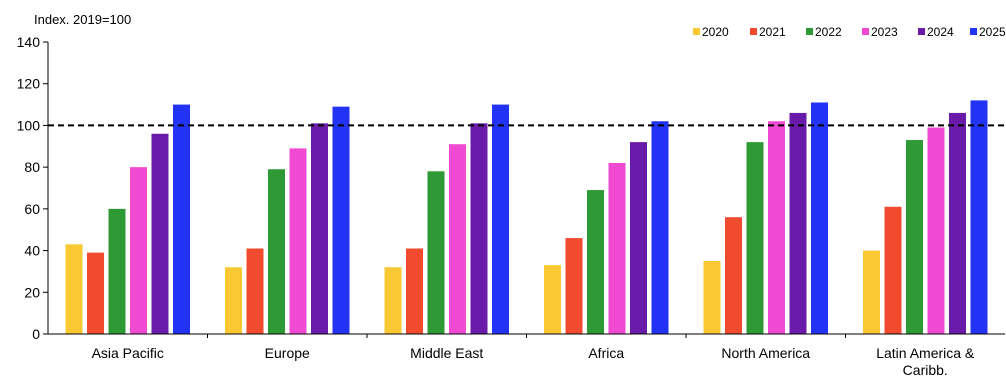  What do you see at coordinates (32, 251) in the screenshot?
I see `y-tick-label: 40` at bounding box center [32, 251].